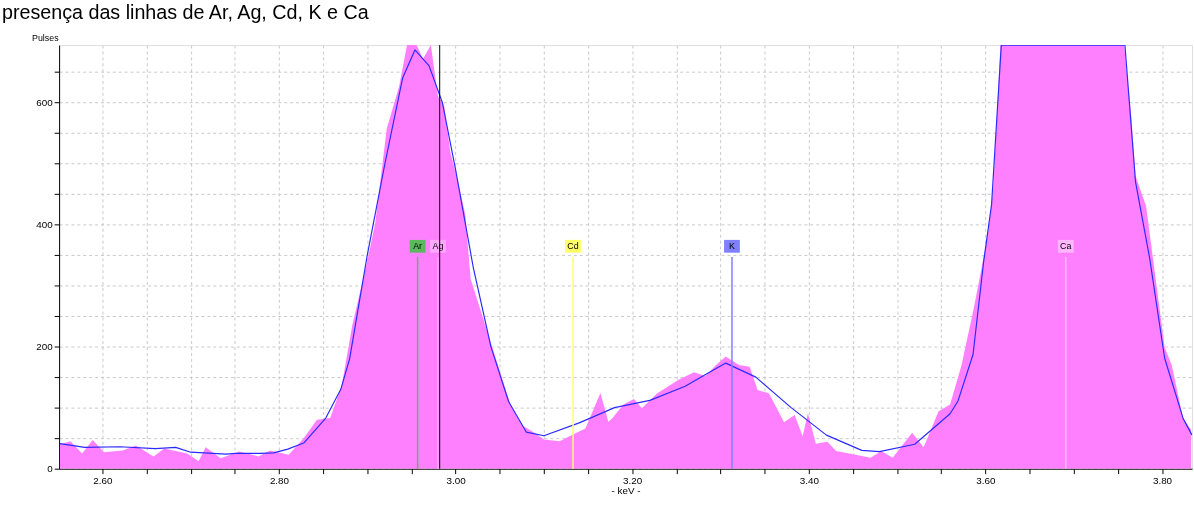 This screenshot has width=1194, height=509. Describe the element at coordinates (573, 246) in the screenshot. I see `ref-line-label: Cd` at that location.